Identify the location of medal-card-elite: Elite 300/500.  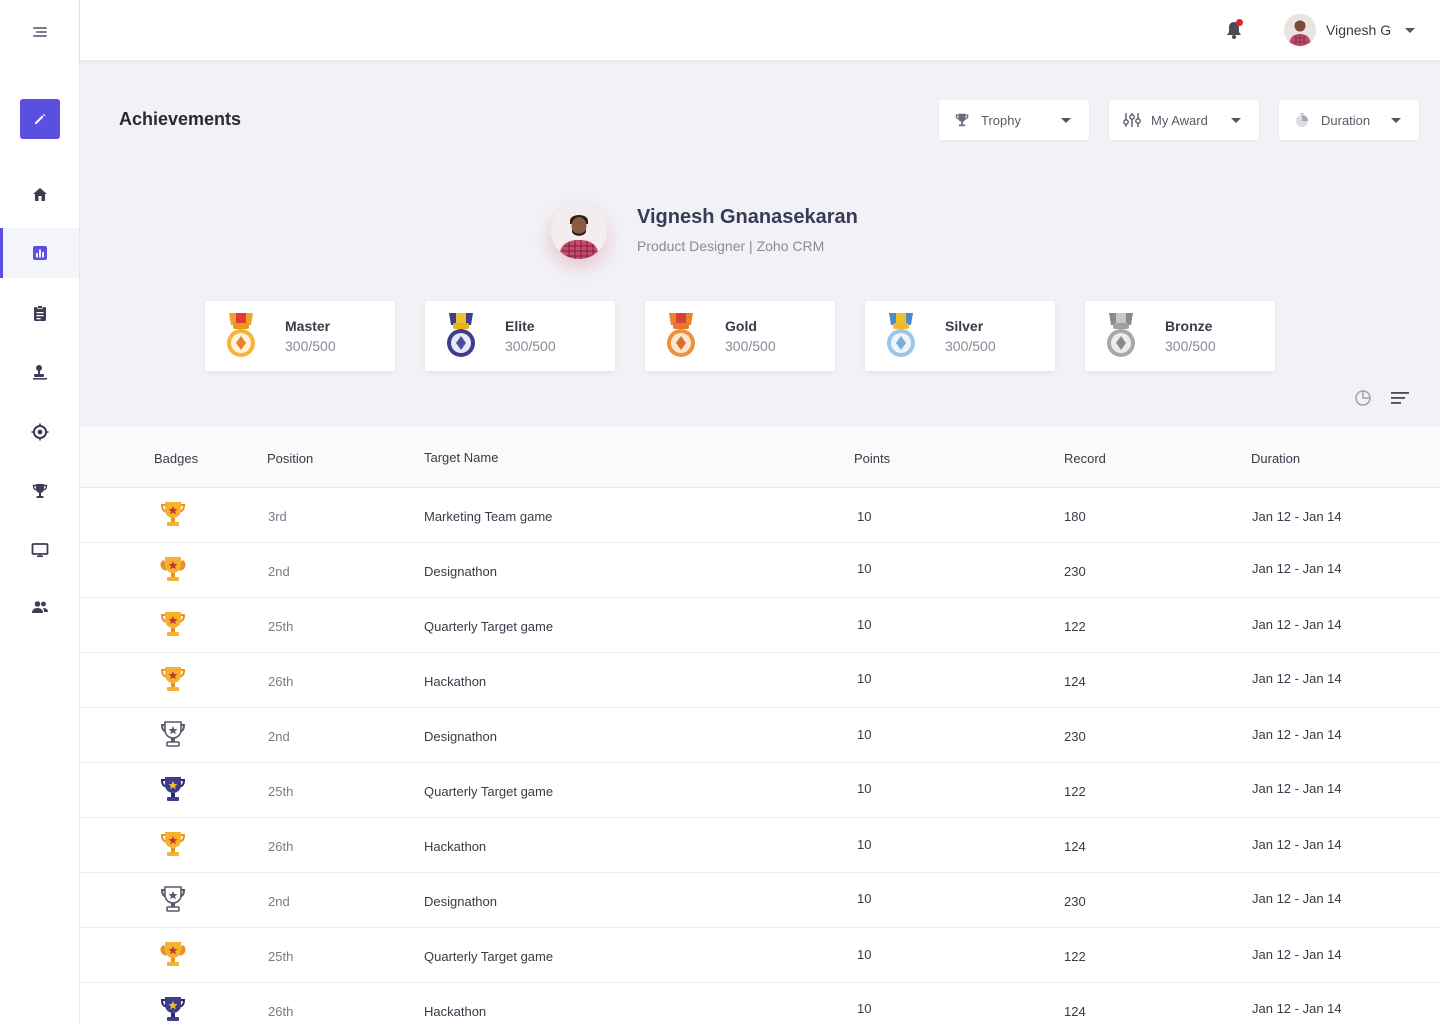
(520, 336).